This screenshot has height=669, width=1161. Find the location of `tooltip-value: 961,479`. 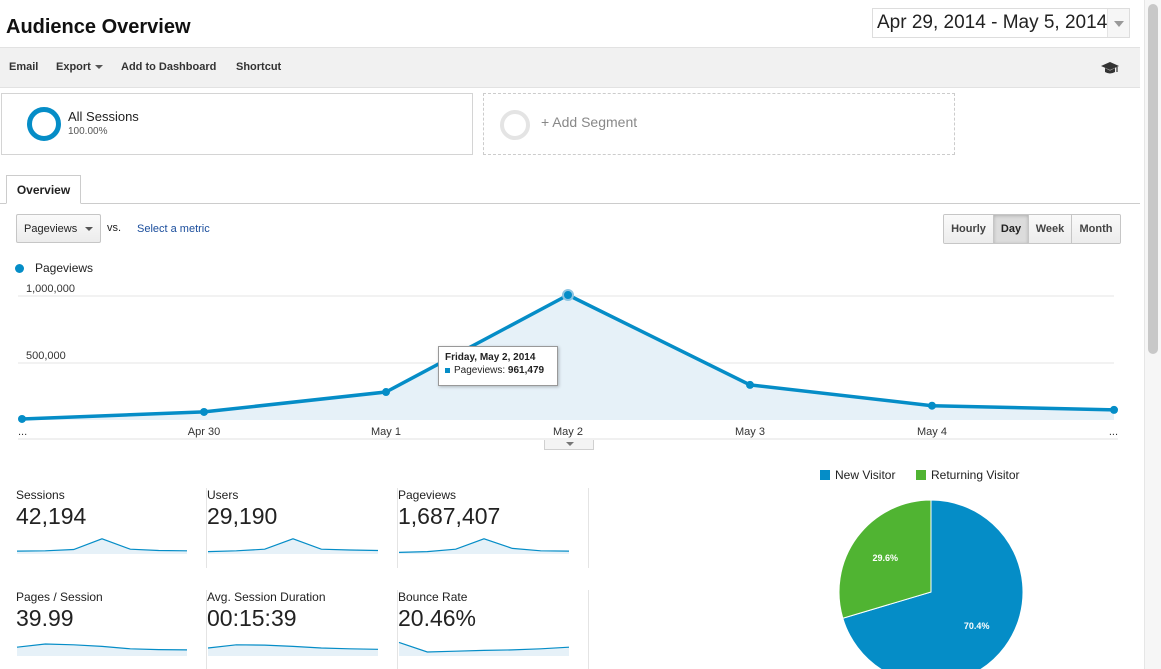

tooltip-value: 961,479 is located at coordinates (526, 370).